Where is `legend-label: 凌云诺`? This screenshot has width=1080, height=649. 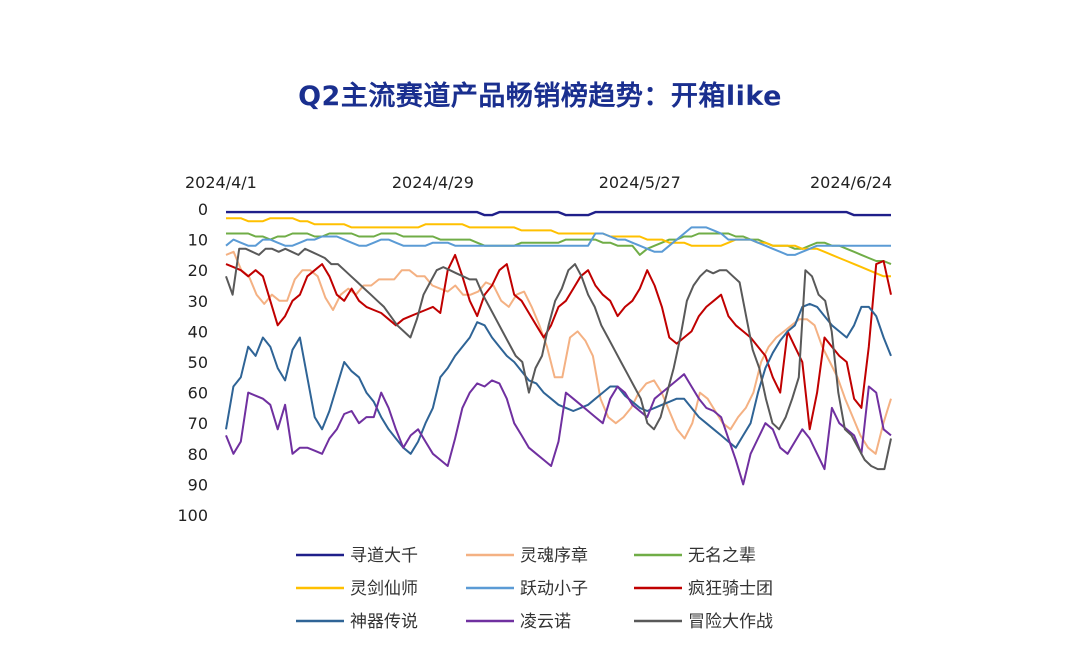 legend-label: 凌云诺 is located at coordinates (545, 622).